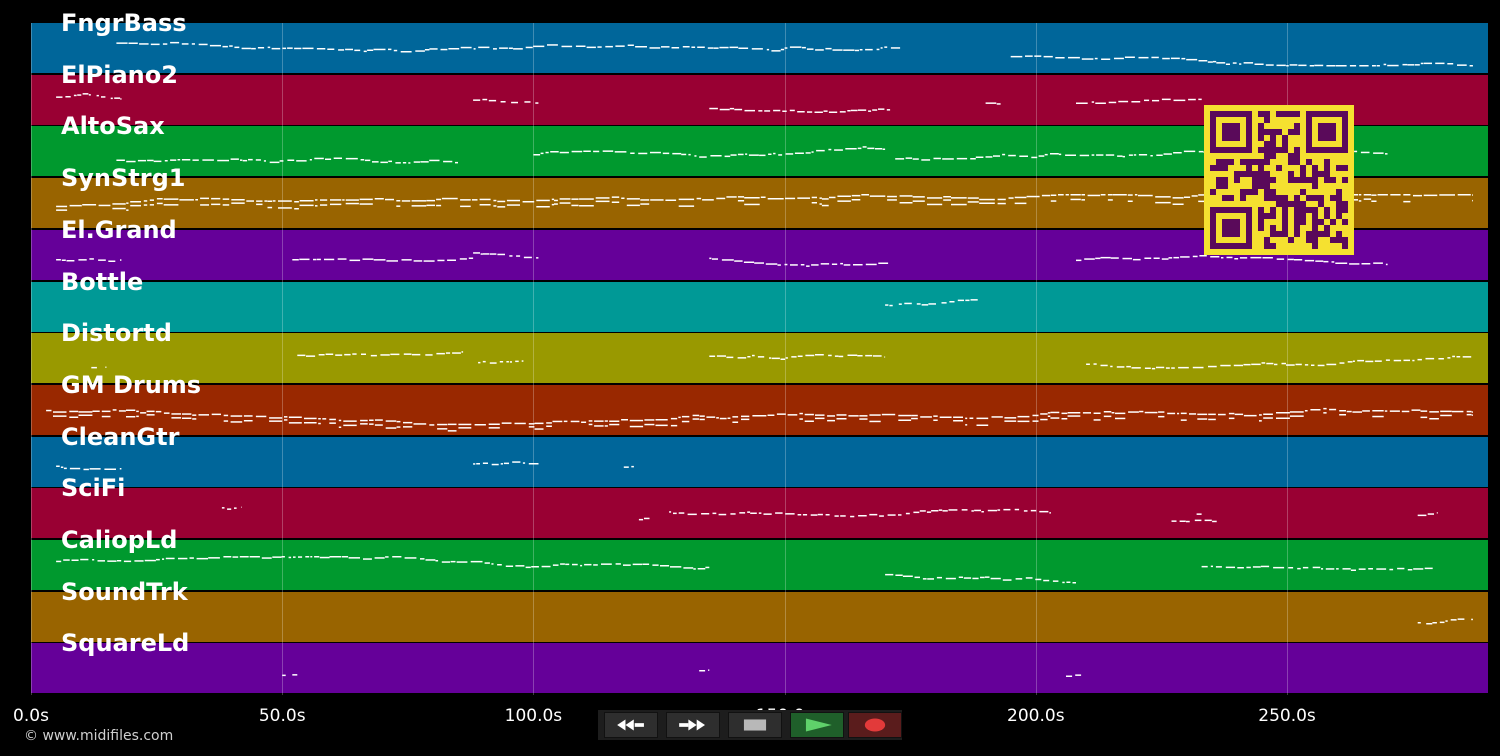  I want to click on track-label: SciFi, so click(93, 488).